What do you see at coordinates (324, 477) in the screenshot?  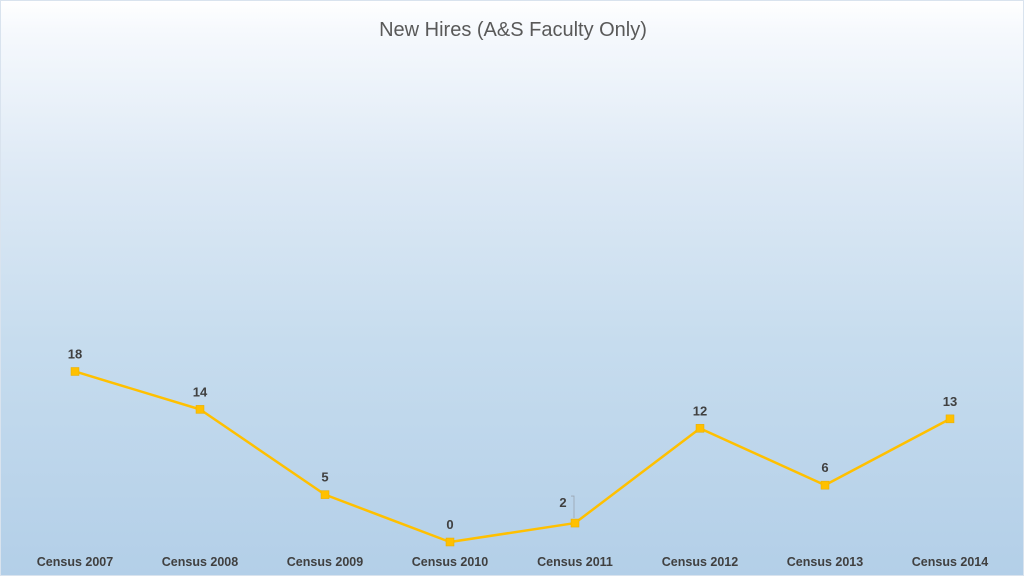 I see `data-label: 5` at bounding box center [324, 477].